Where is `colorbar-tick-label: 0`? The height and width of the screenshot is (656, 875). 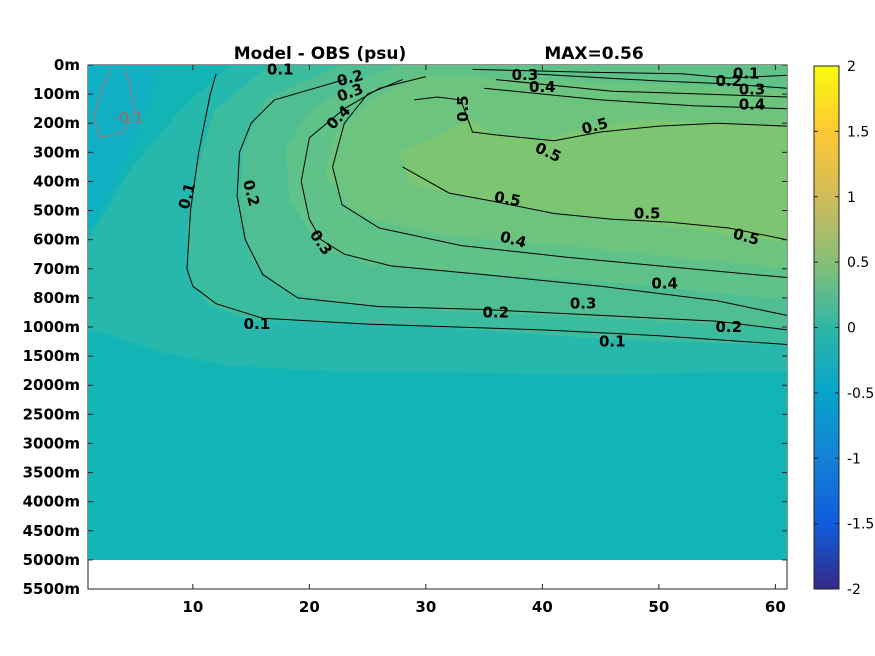
colorbar-tick-label: 0 is located at coordinates (851, 329).